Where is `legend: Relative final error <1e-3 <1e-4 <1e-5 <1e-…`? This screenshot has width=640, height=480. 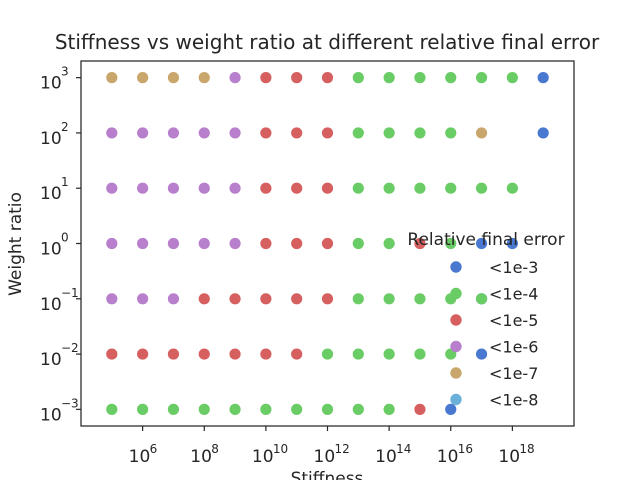
legend: Relative final error <1e-3 <1e-4 <1e-5 <1e-… is located at coordinates (485, 320).